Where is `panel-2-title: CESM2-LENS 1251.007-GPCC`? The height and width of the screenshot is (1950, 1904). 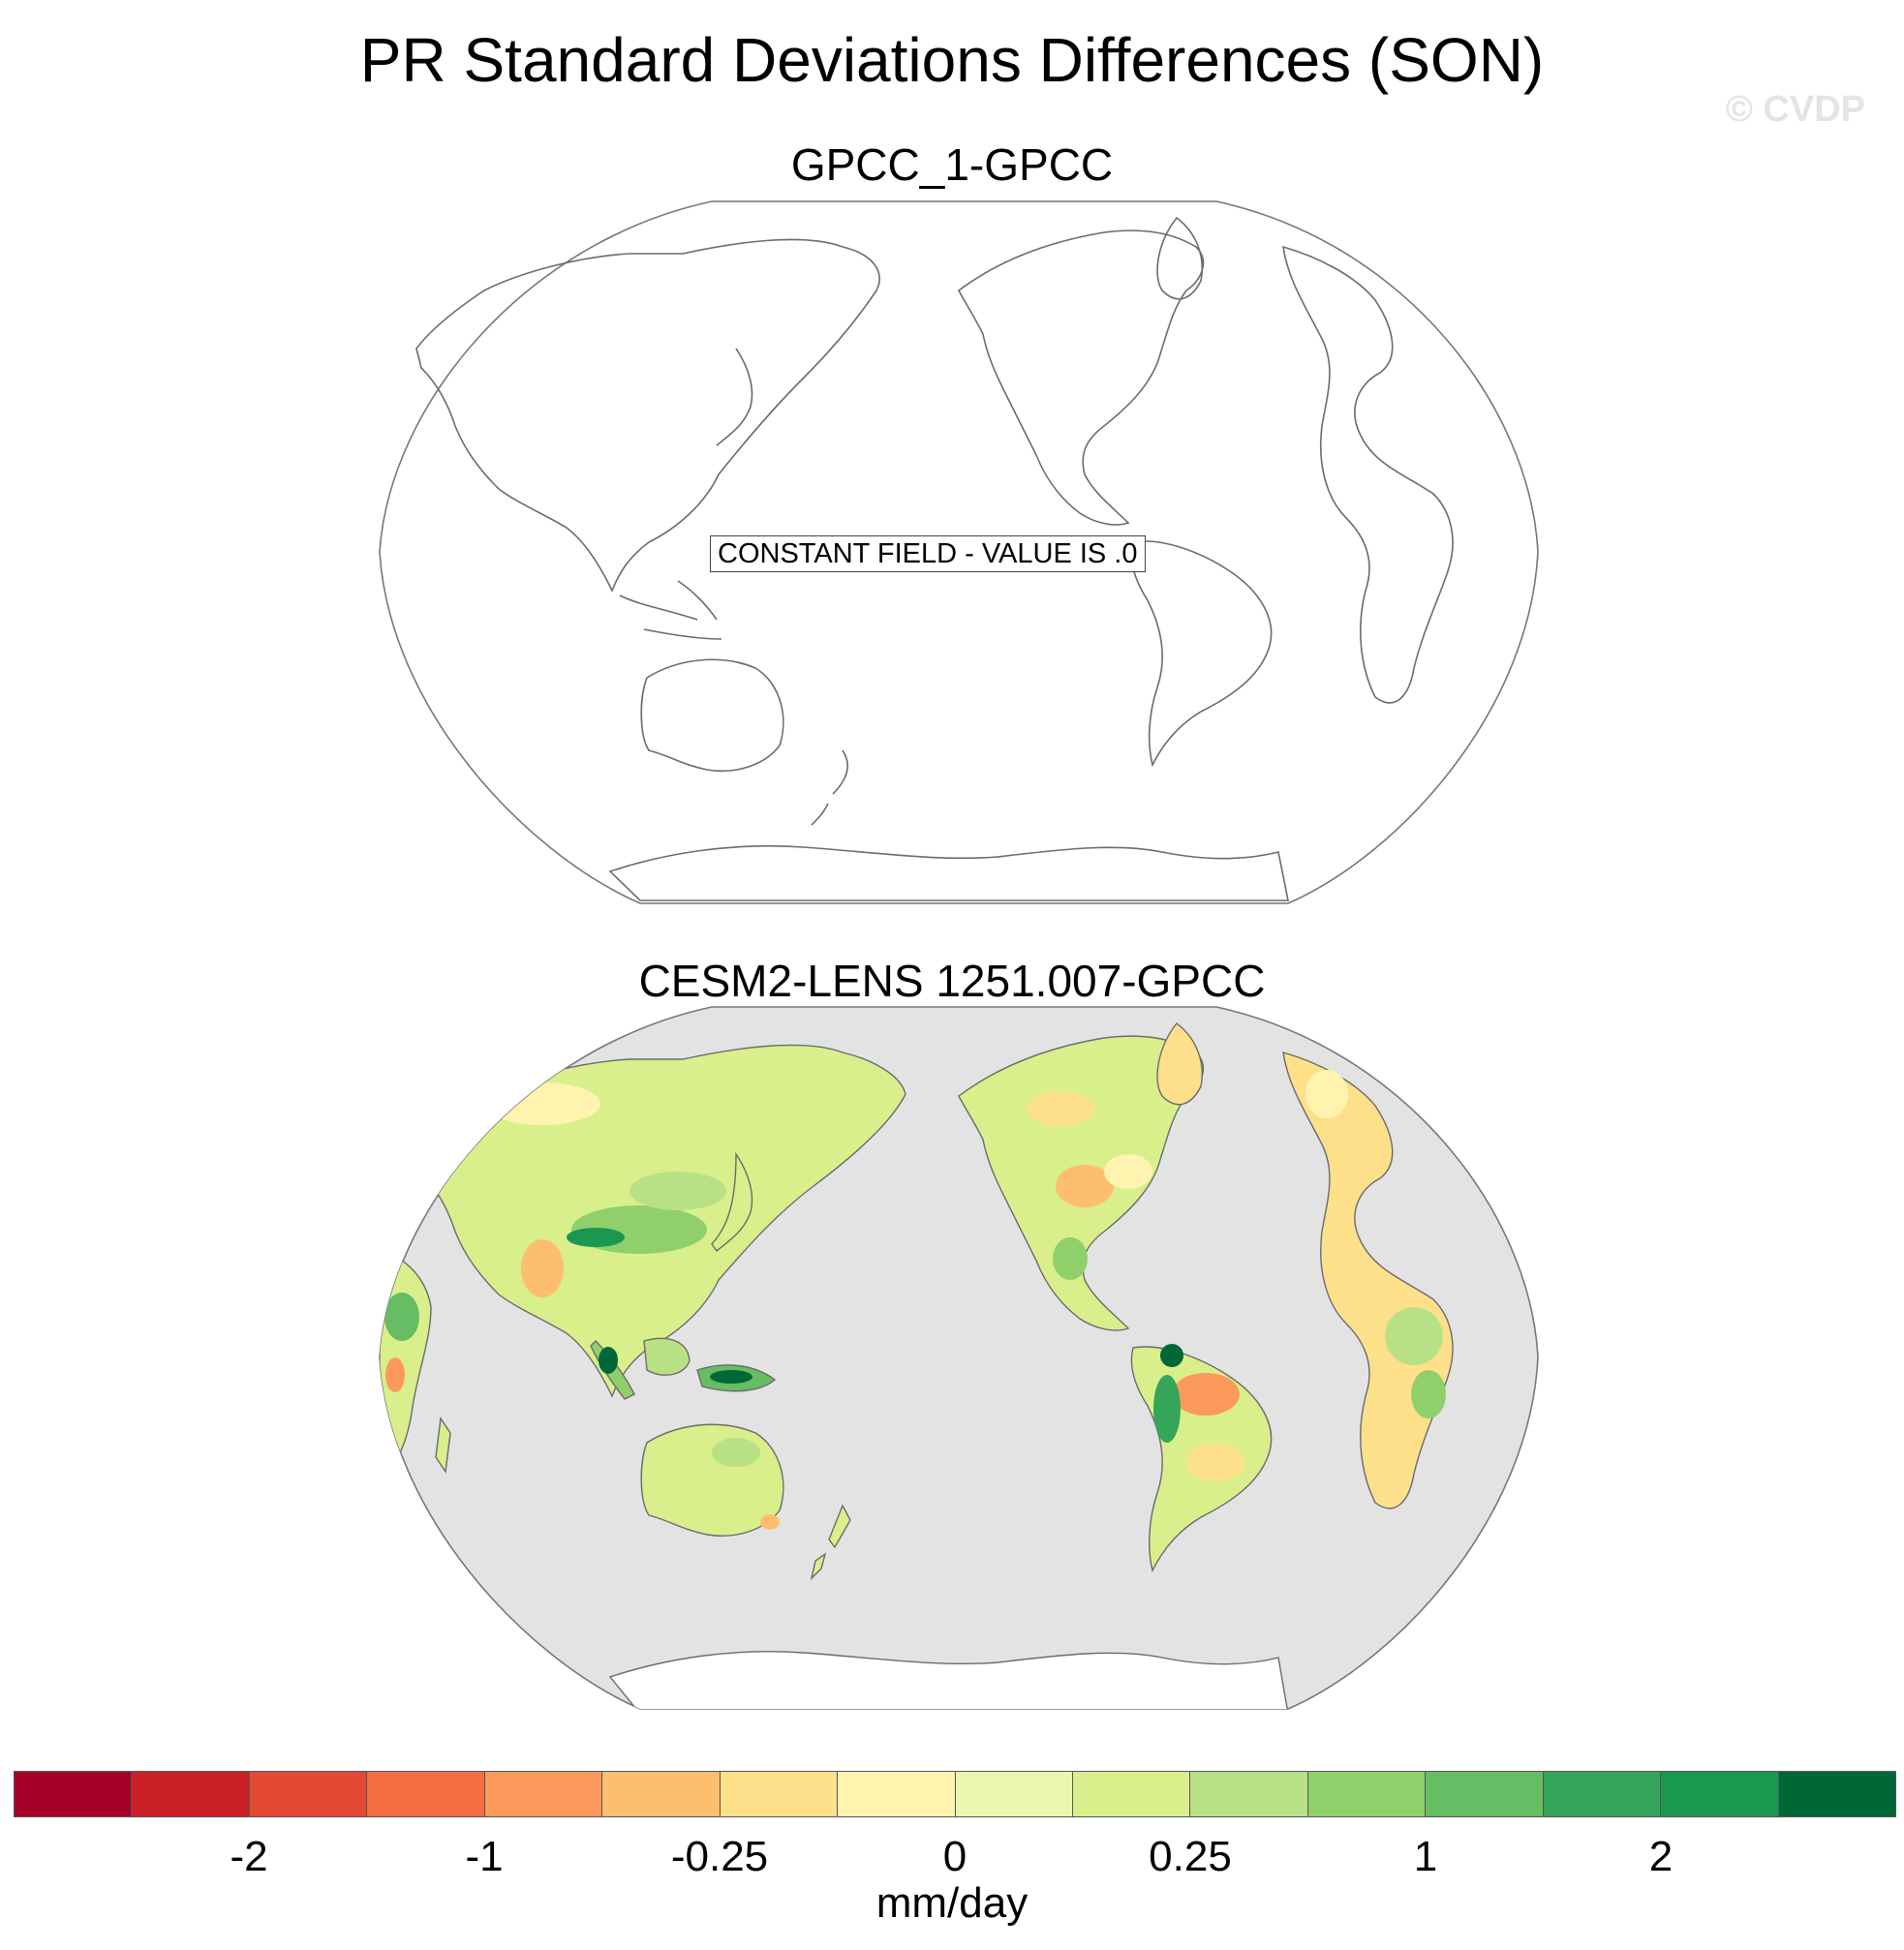 panel-2-title: CESM2-LENS 1251.007-GPCC is located at coordinates (952, 981).